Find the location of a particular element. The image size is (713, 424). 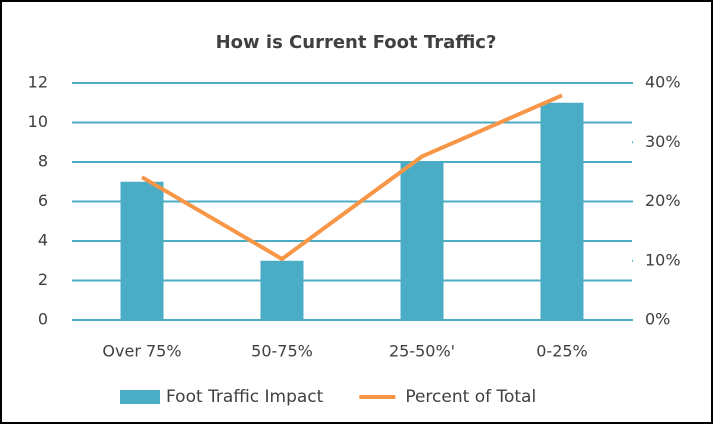

y2-tick-label: 30% is located at coordinates (663, 141).